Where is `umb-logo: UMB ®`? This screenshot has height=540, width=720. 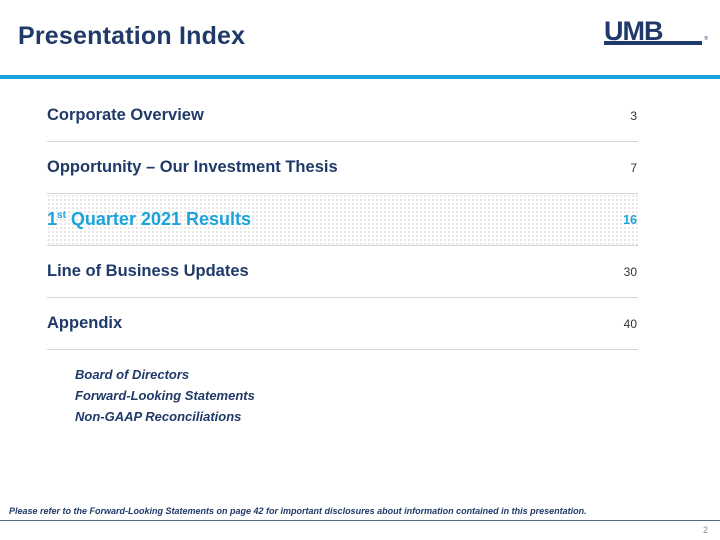
umb-logo: UMB ® is located at coordinates (656, 31).